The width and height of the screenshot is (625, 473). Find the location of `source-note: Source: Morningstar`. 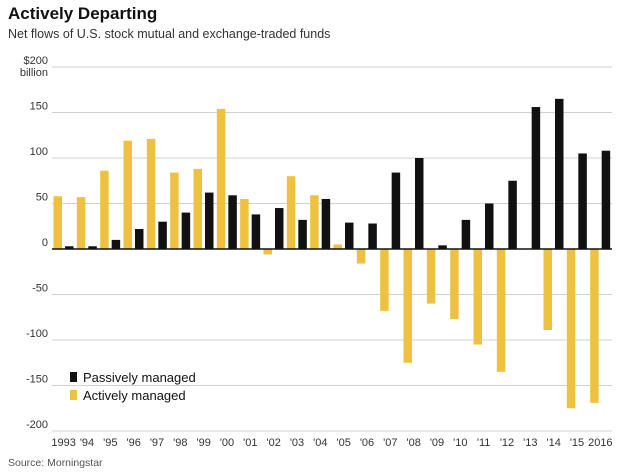

source-note: Source: Morningstar is located at coordinates (55, 463).